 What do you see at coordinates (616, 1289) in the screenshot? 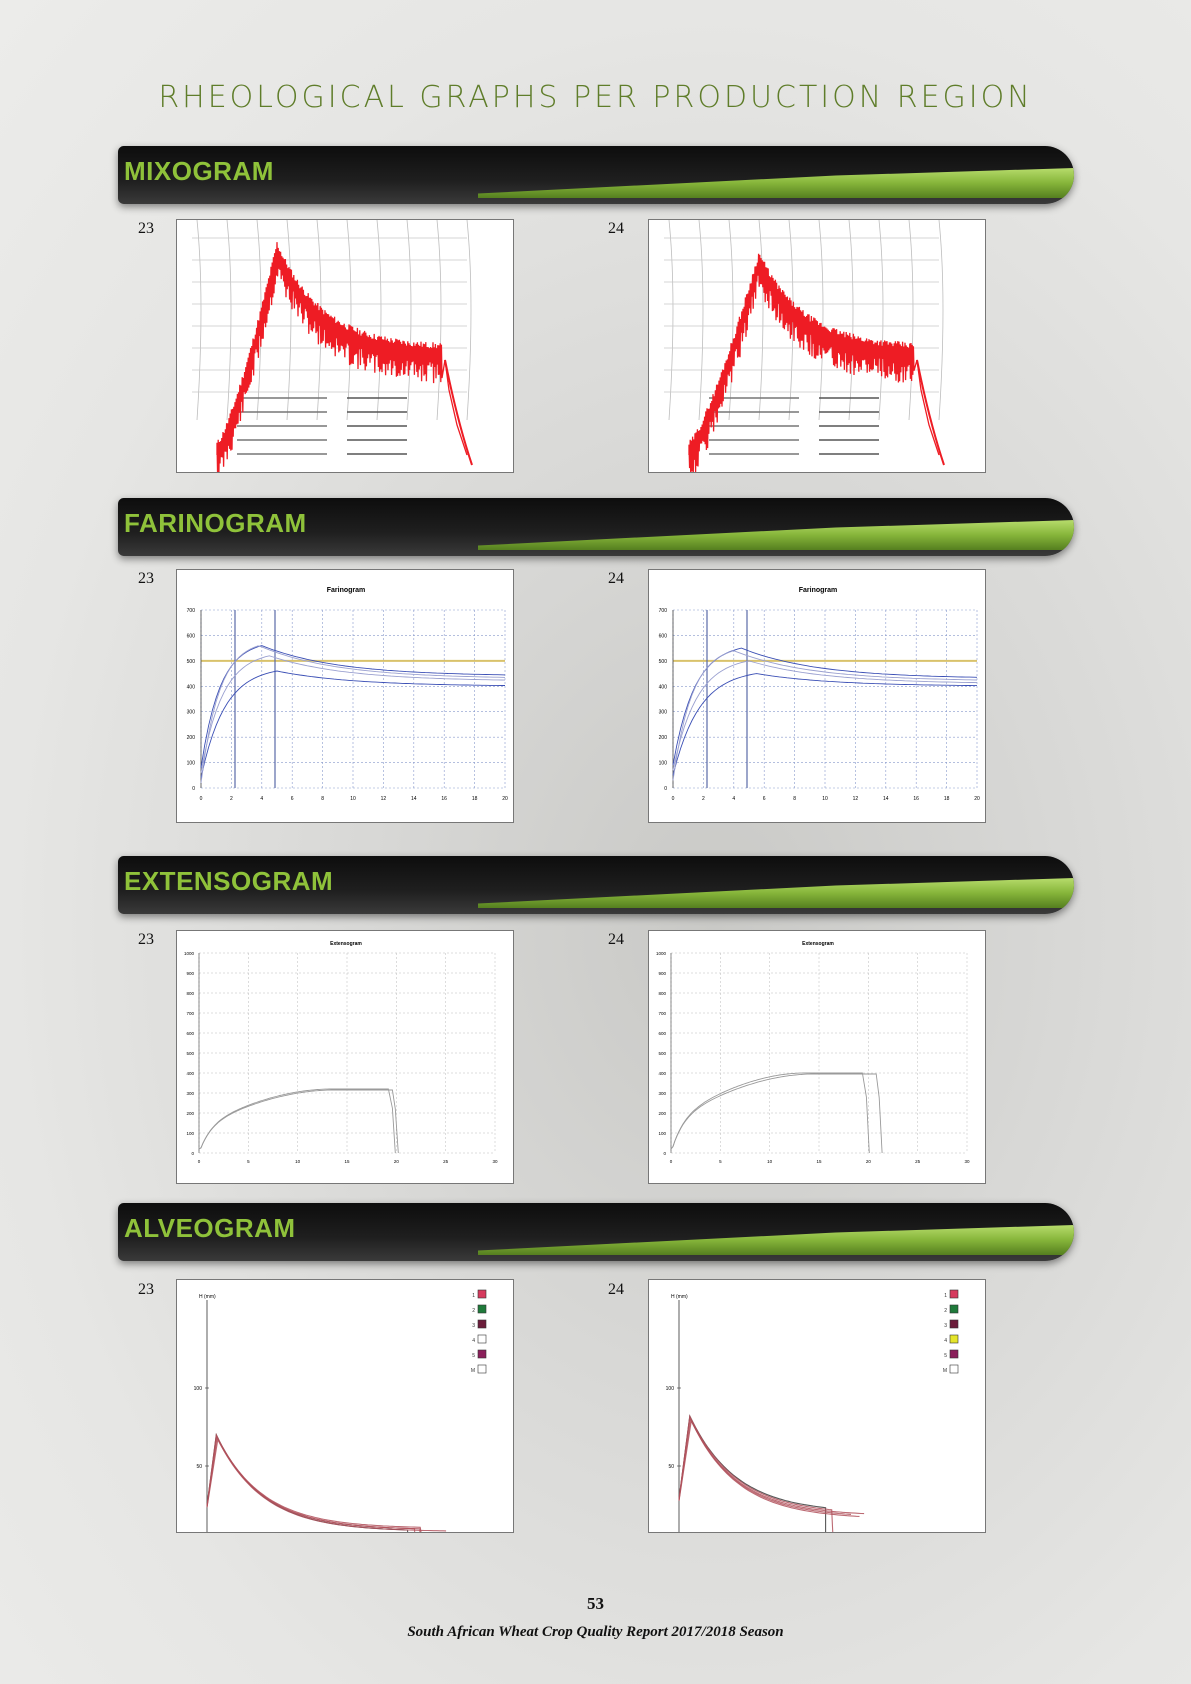
I see `alveogram-right-number: 24` at bounding box center [616, 1289].